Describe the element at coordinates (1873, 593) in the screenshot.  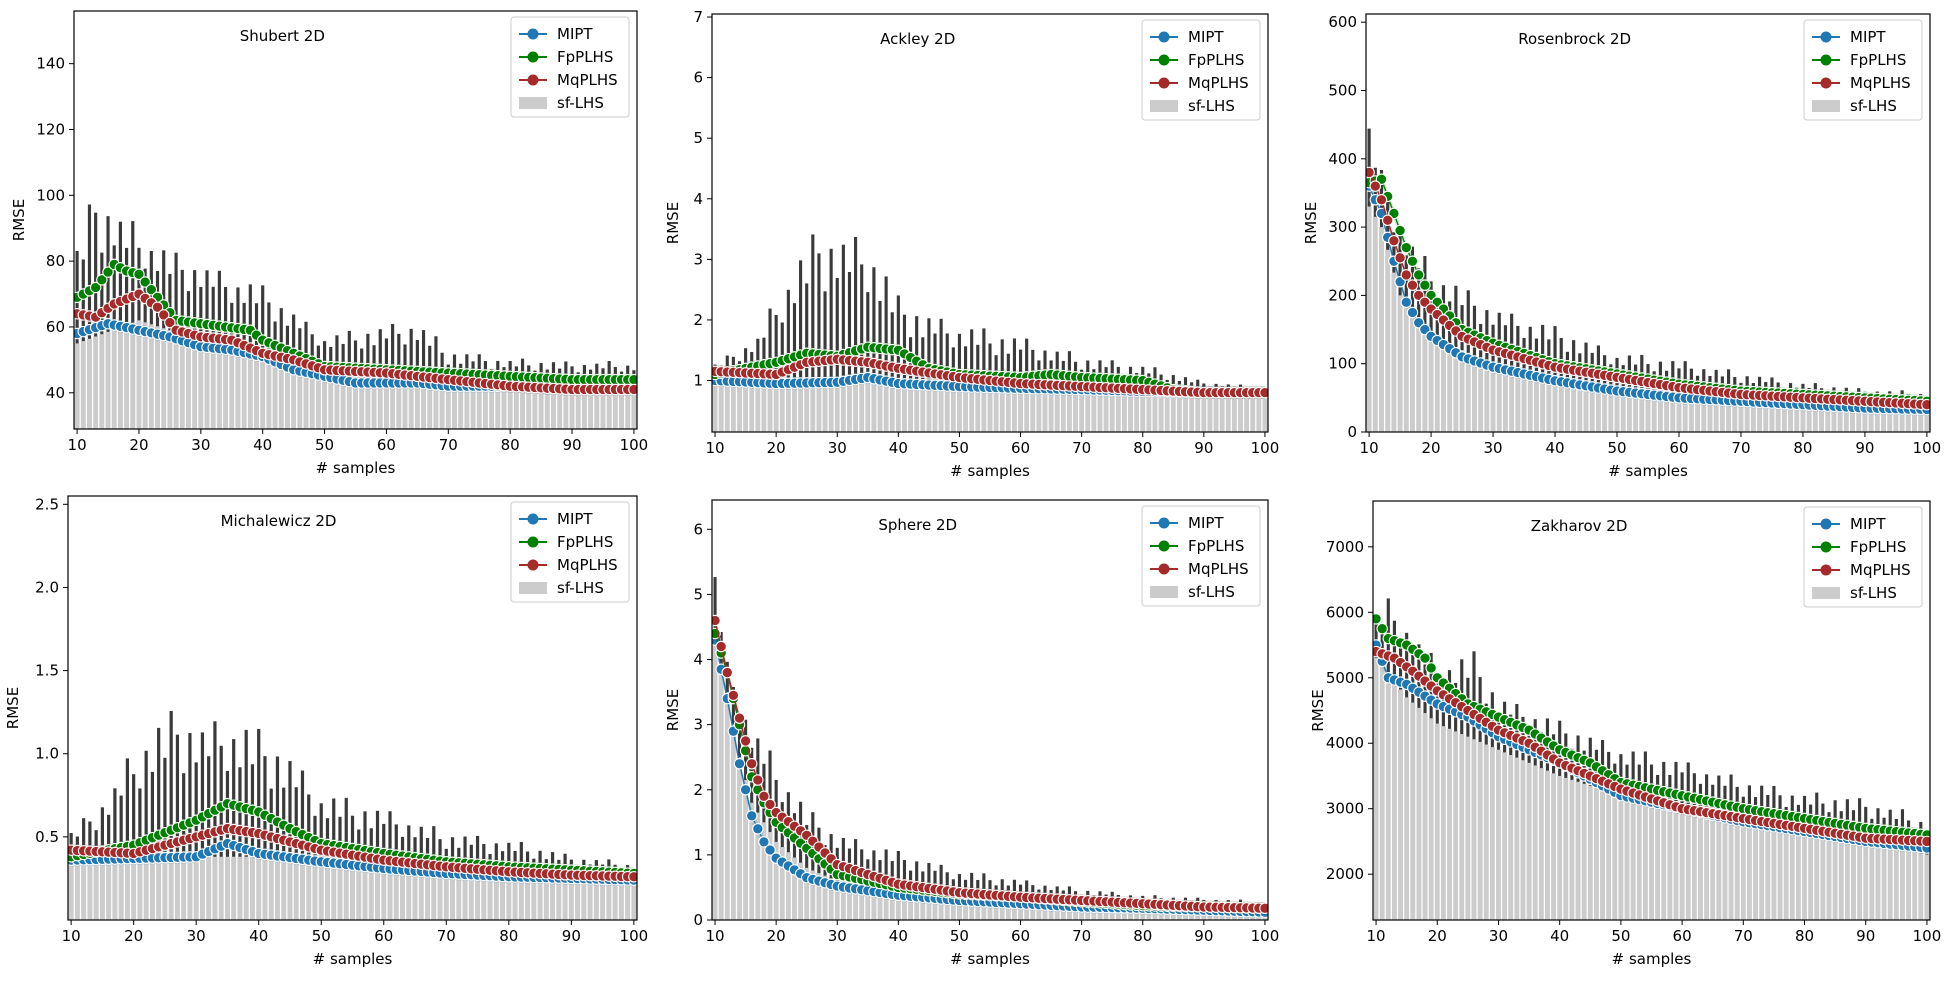
I see `legend-label: sf-LHS` at that location.